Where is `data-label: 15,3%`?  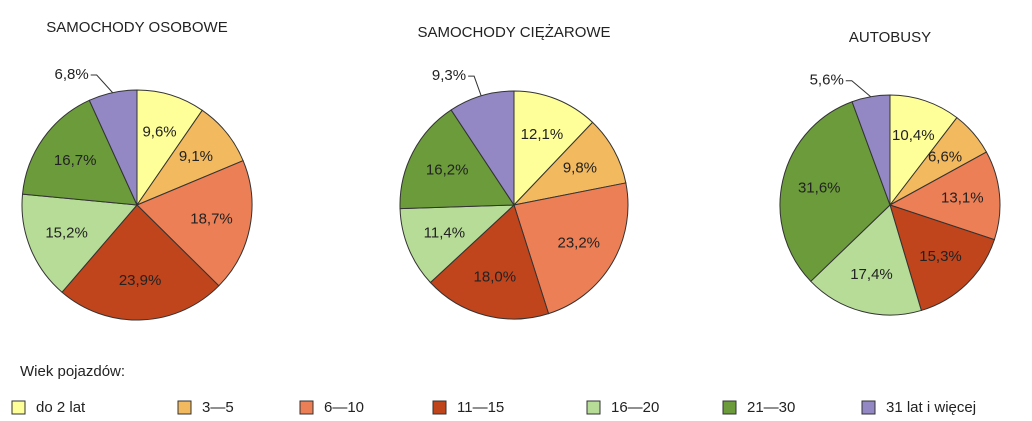 data-label: 15,3% is located at coordinates (940, 256).